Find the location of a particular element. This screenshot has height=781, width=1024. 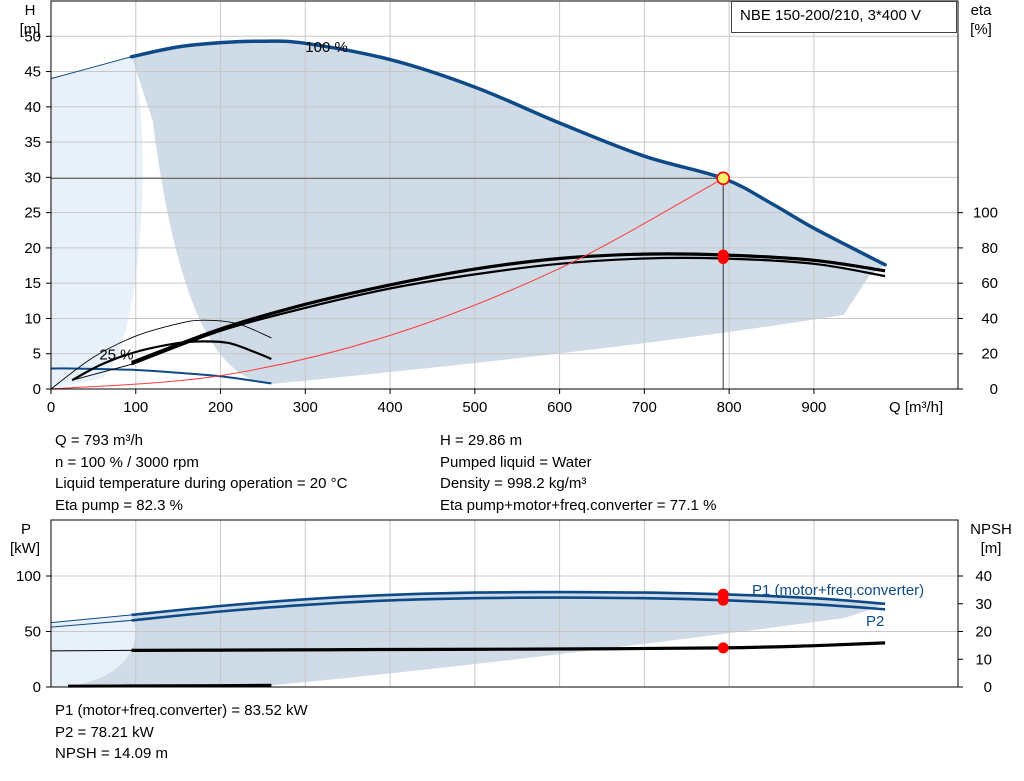

p1-curve-lowflow is located at coordinates (91, 619).